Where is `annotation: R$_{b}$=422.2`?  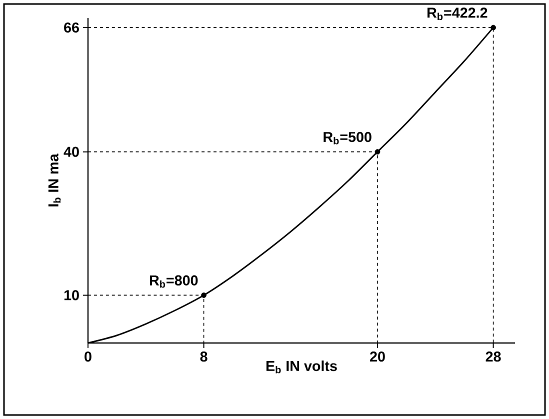
annotation: R$_{b}$=422.2 is located at coordinates (458, 14).